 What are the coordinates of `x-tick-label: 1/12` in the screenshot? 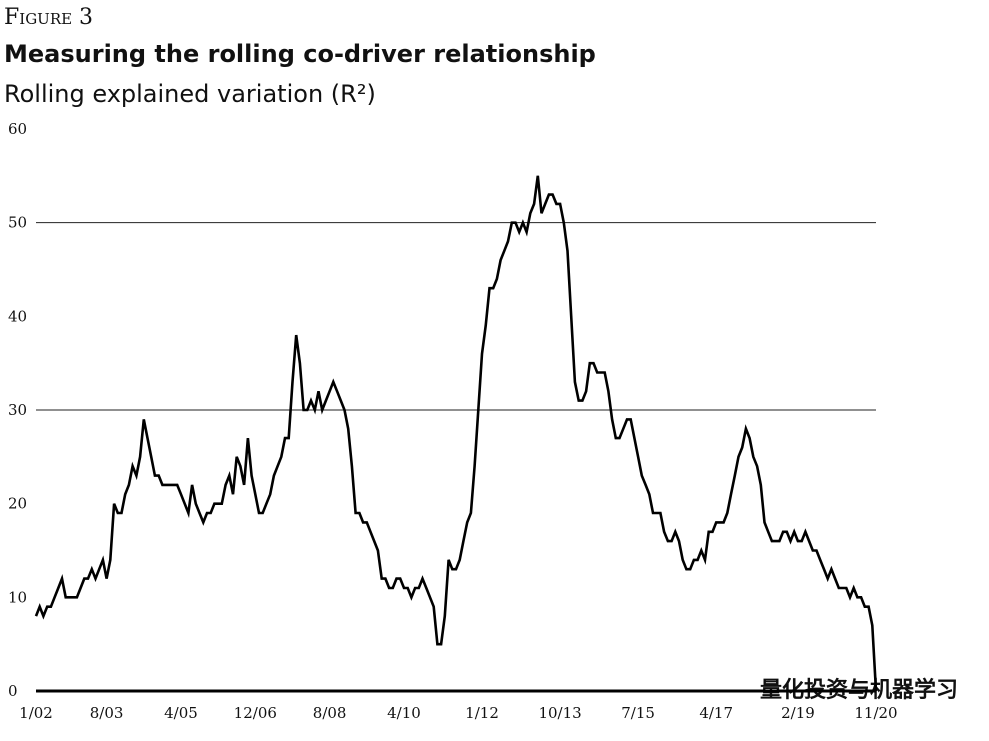 It's located at (482, 713).